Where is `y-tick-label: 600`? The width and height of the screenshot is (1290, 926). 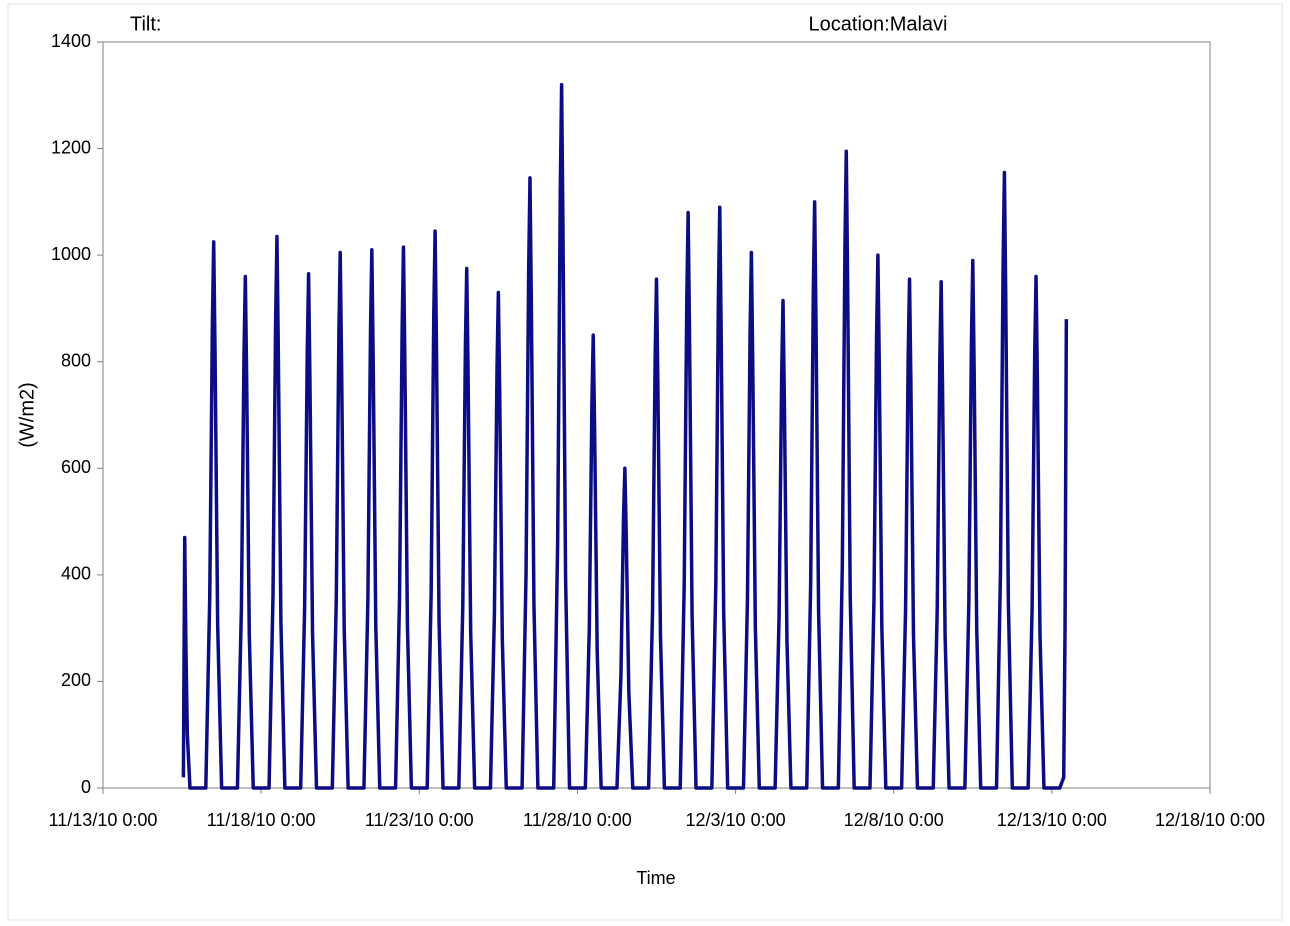
y-tick-label: 600 is located at coordinates (76, 467).